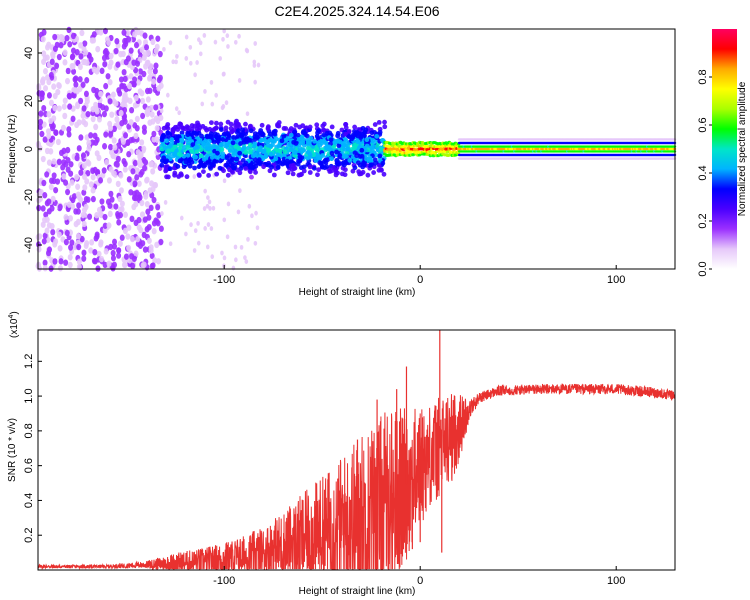 This screenshot has height=600, width=750. What do you see at coordinates (11, 317) in the screenshot?
I see `snr-scale-note-exp: 4` at bounding box center [11, 317].